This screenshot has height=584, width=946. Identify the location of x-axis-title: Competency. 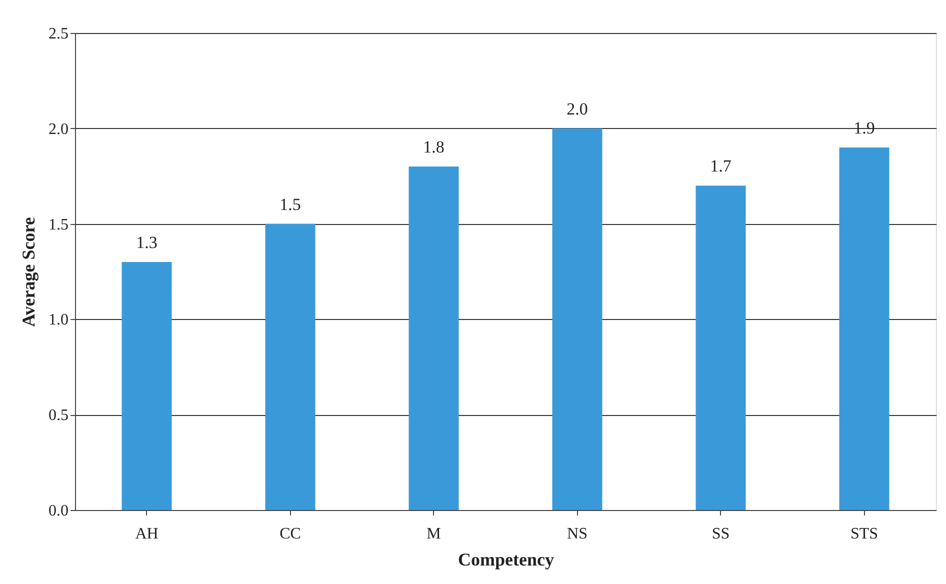
(506, 560).